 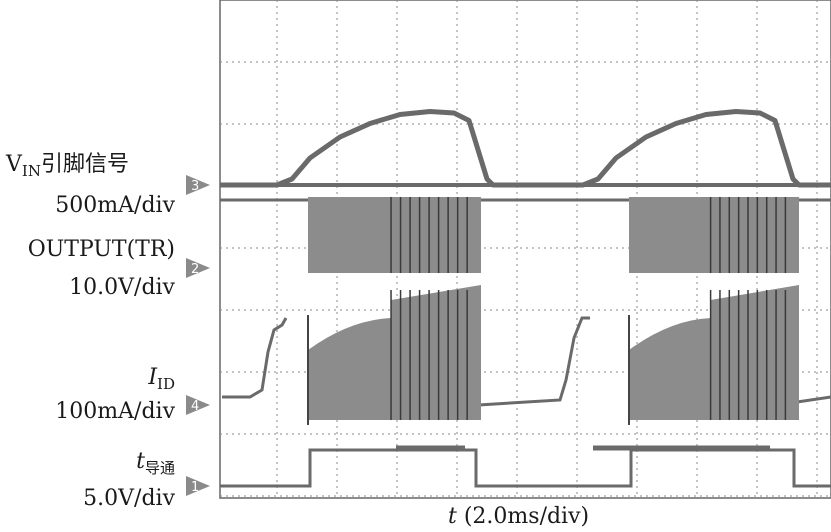 I want to click on channel-2-marker-number: 2, so click(x=195, y=269).